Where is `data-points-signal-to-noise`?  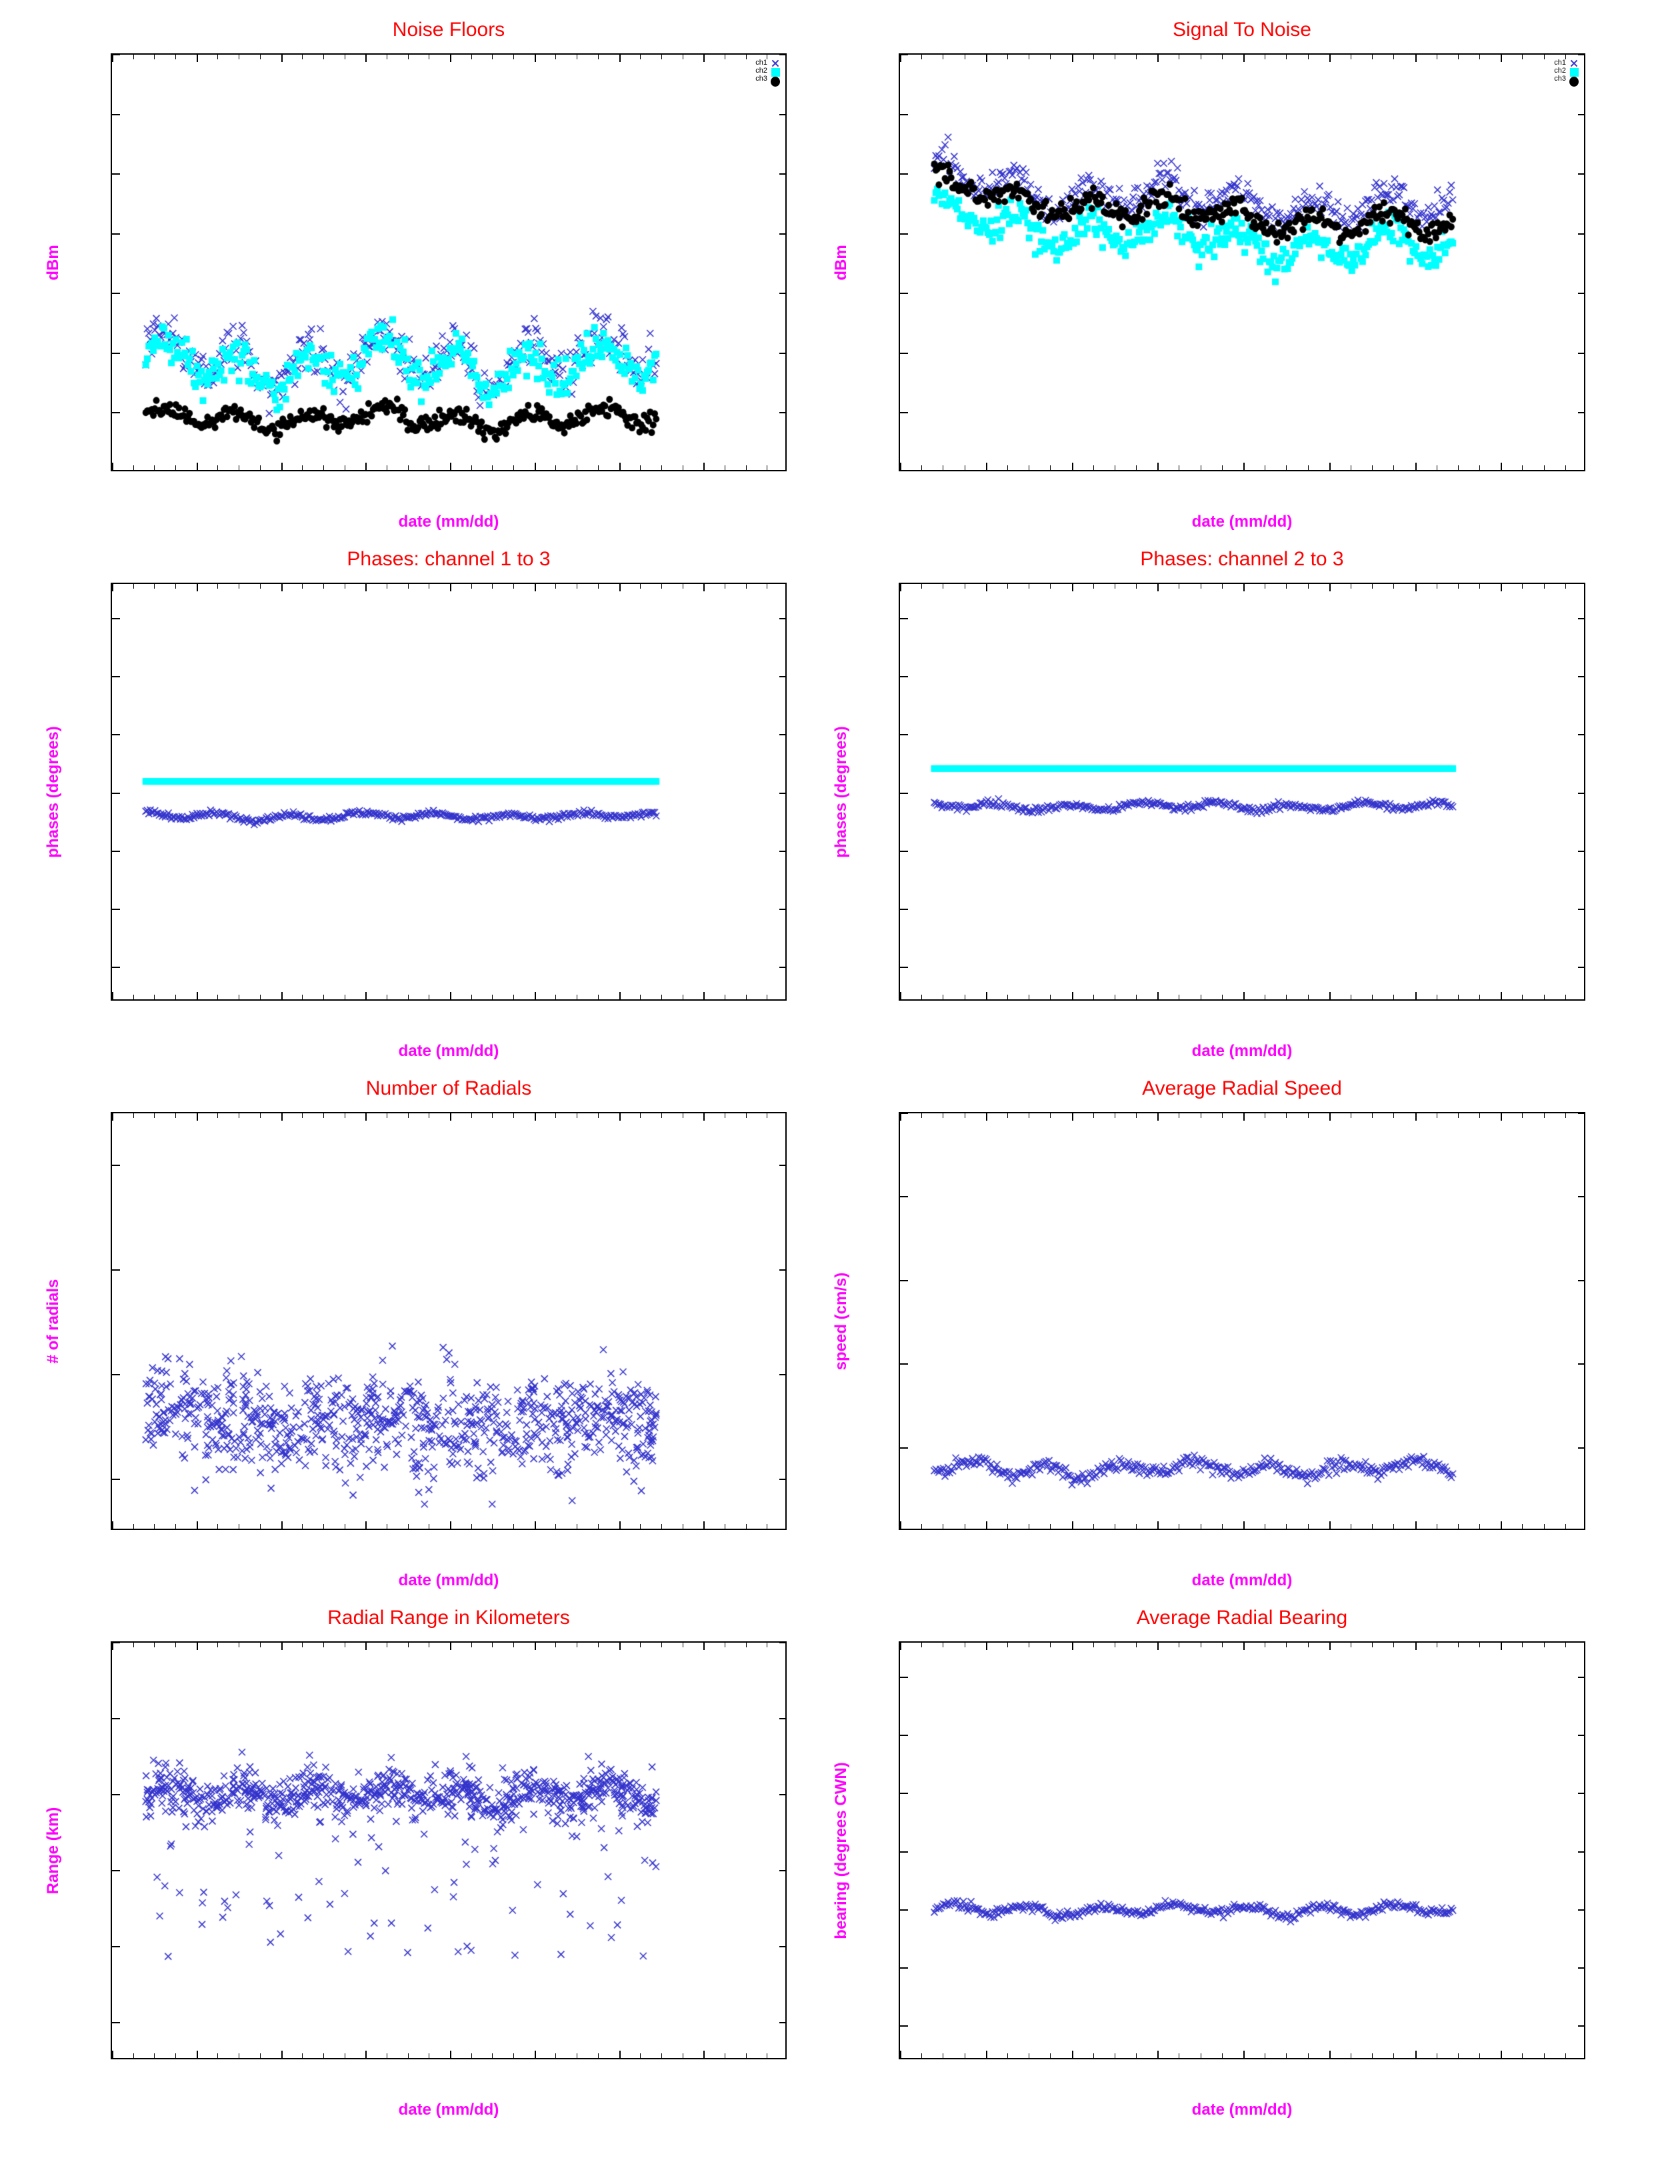 data-points-signal-to-noise is located at coordinates (1242, 262).